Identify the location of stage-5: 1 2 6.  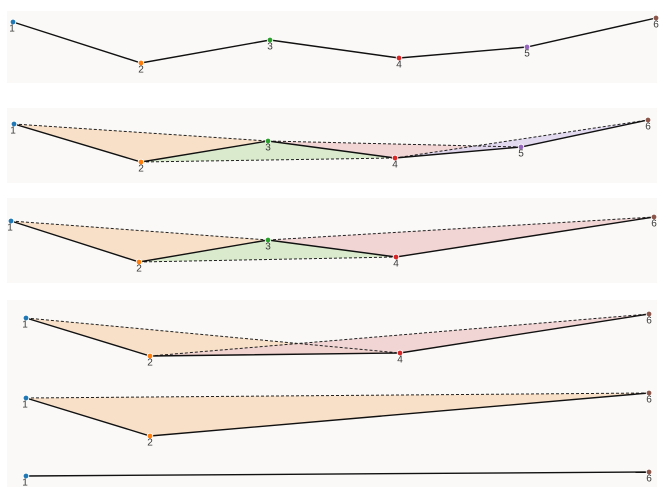
(337, 418).